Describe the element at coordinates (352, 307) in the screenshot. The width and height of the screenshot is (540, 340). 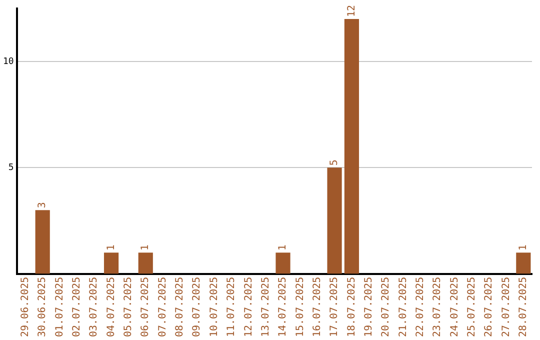
I see `x-tick-label: 18.07.2025` at that location.